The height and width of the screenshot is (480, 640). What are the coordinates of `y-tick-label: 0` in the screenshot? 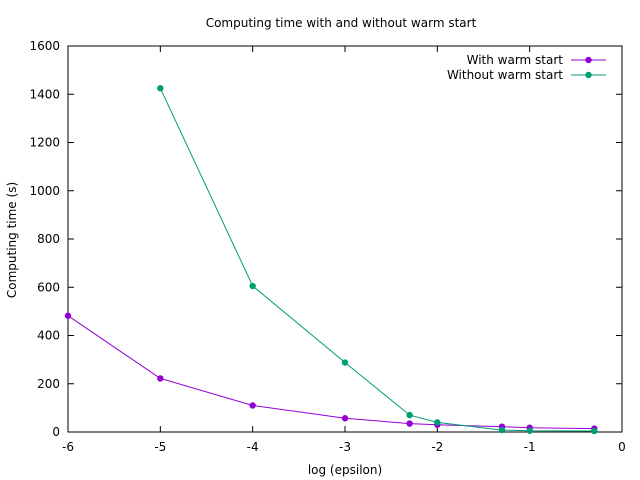 It's located at (56, 432).